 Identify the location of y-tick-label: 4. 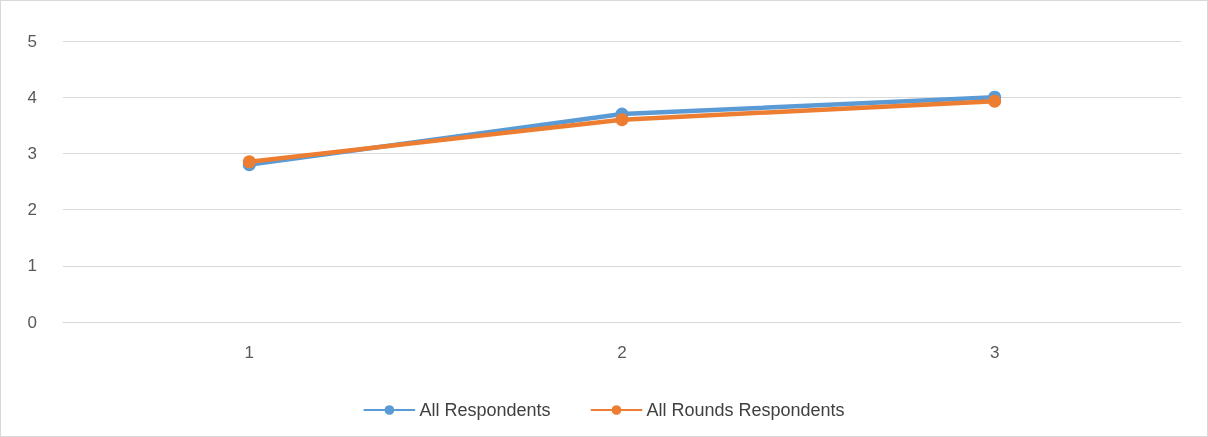
(32, 97).